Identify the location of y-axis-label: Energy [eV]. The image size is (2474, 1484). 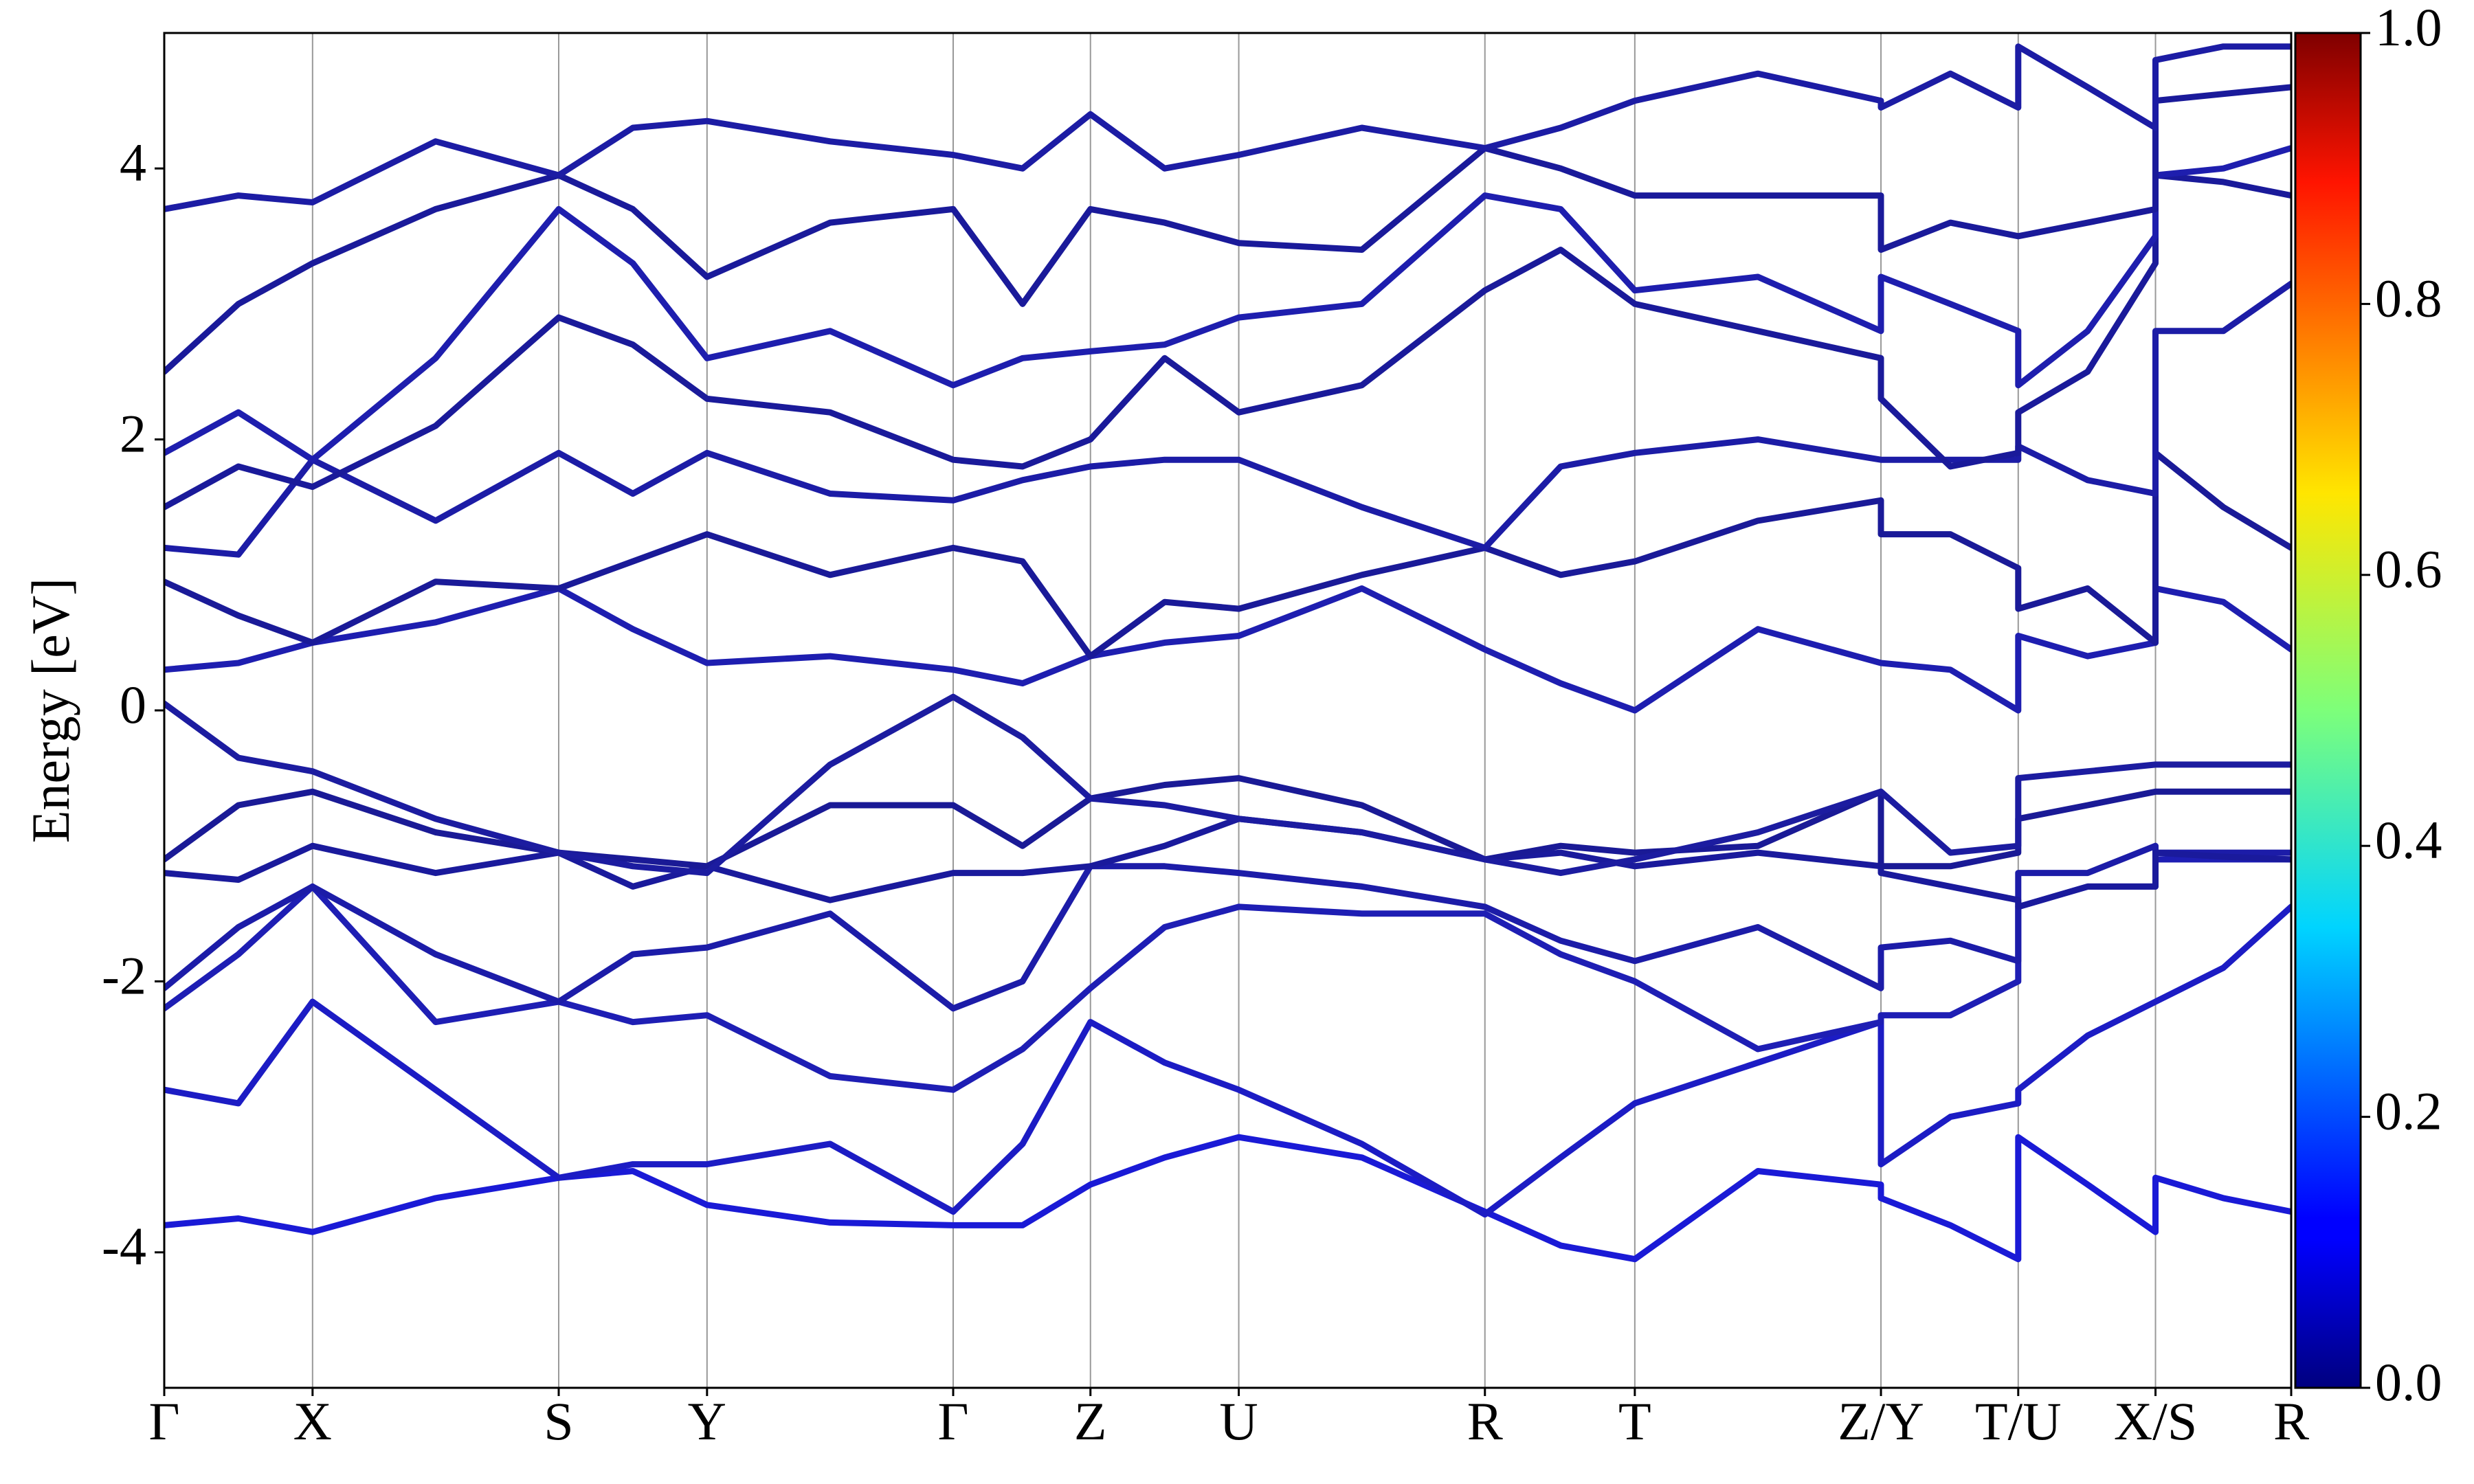
(50, 710).